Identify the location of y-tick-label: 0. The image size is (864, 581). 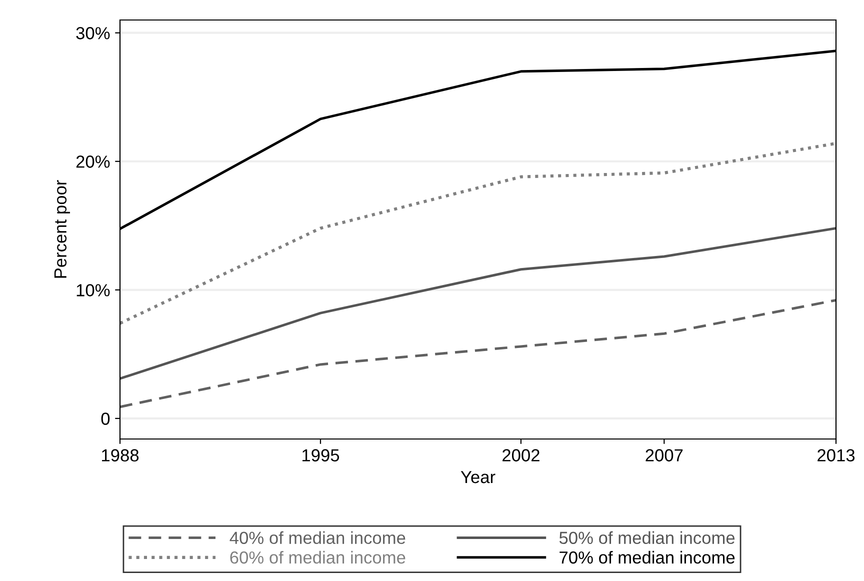
(105, 418).